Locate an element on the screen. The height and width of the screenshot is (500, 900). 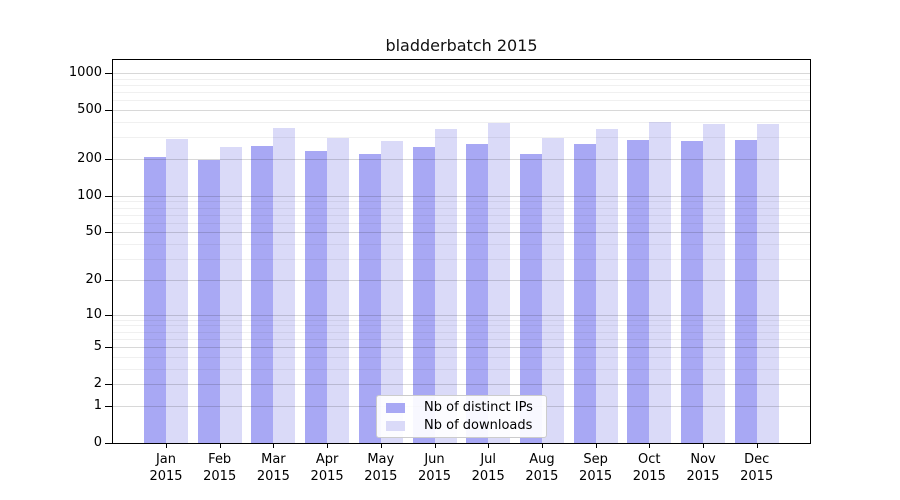
x-tick-label: Nov 2015 is located at coordinates (703, 468).